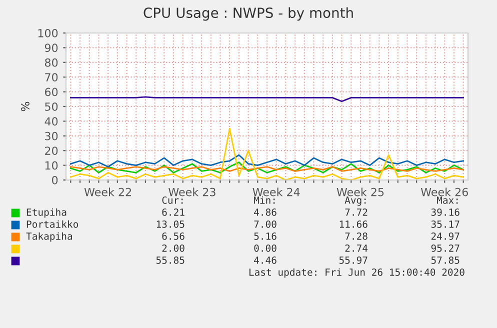 The width and height of the screenshot is (497, 328). Describe the element at coordinates (356, 212) in the screenshot. I see `text: 7.72` at that location.